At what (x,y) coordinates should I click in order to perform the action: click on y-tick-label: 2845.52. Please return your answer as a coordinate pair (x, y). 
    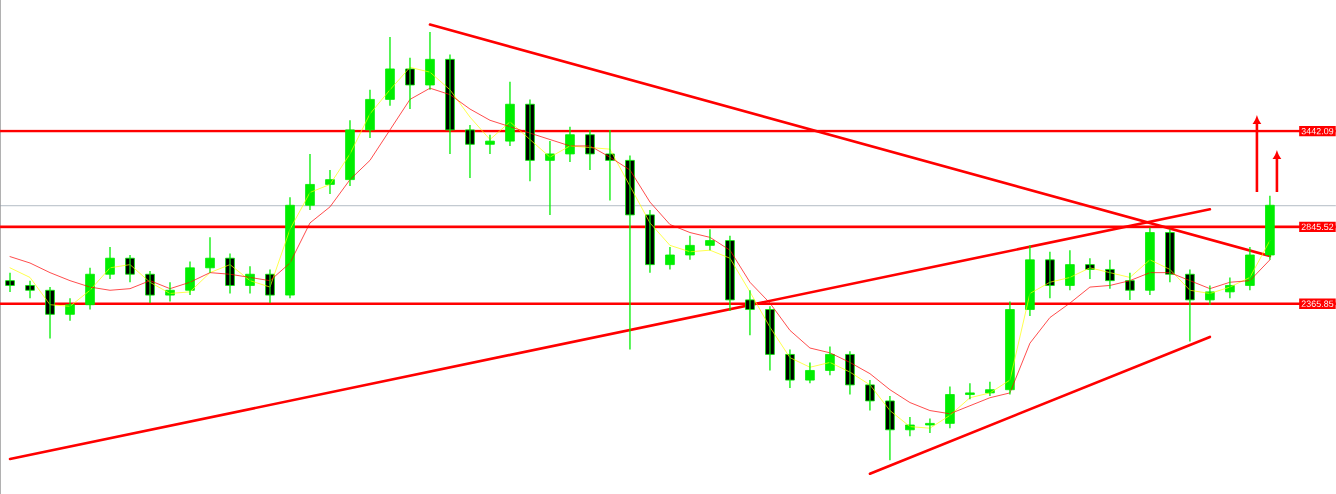
    Looking at the image, I should click on (1317, 227).